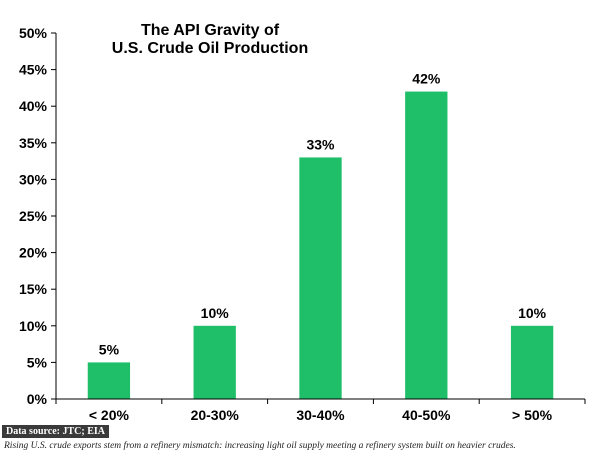 The height and width of the screenshot is (456, 600). Describe the element at coordinates (532, 415) in the screenshot. I see `x-category-label: > 50%` at that location.